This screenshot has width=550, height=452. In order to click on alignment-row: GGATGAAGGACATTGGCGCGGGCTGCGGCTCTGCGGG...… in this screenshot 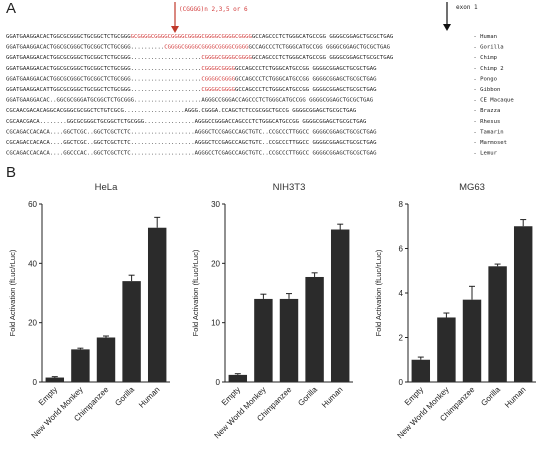, I will do `click(253, 90)`.